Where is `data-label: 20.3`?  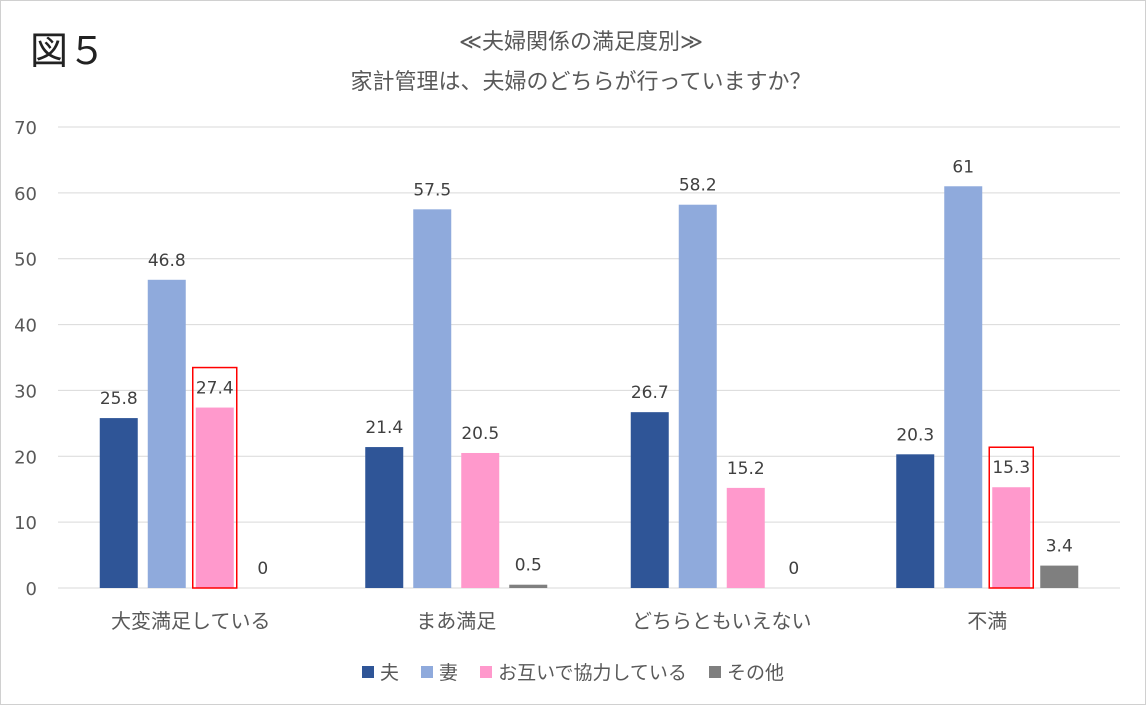
data-label: 20.3 is located at coordinates (915, 435).